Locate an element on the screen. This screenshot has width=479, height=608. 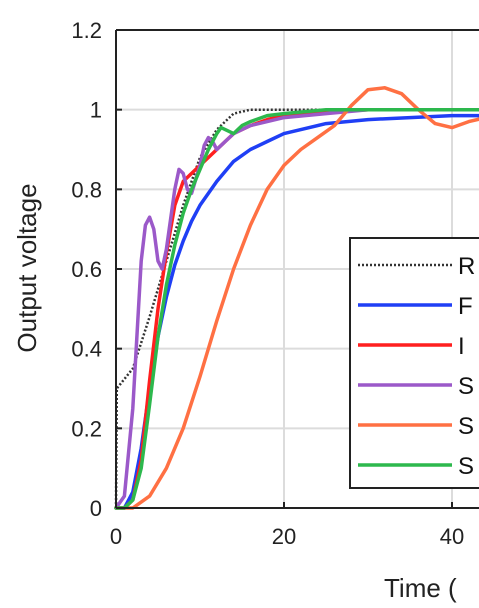
legend-box is located at coordinates (414, 363).